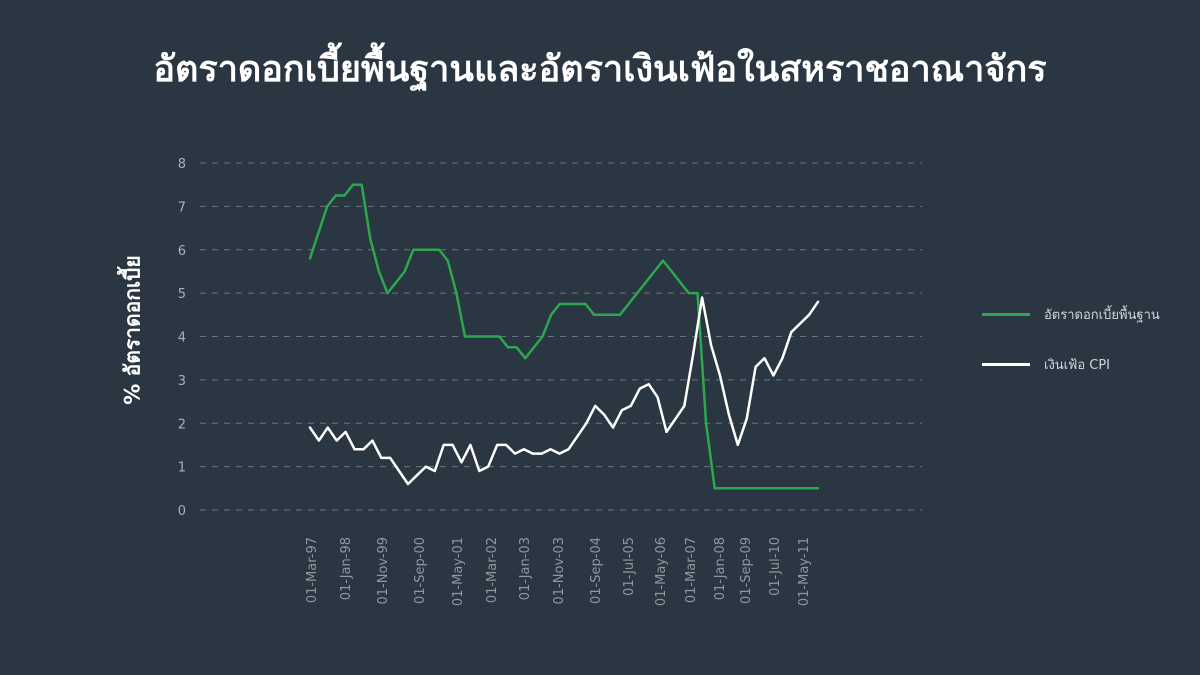  What do you see at coordinates (312, 570) in the screenshot?
I see `x-tick-label: 01-Mar-97` at bounding box center [312, 570].